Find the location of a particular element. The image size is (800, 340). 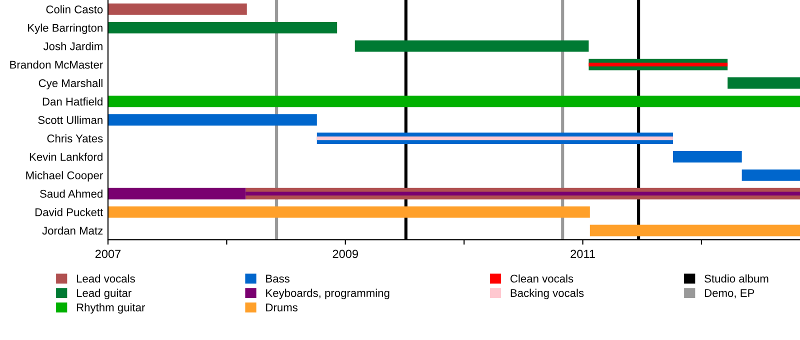

y-tick-label: Kevin Lankford is located at coordinates (66, 156).